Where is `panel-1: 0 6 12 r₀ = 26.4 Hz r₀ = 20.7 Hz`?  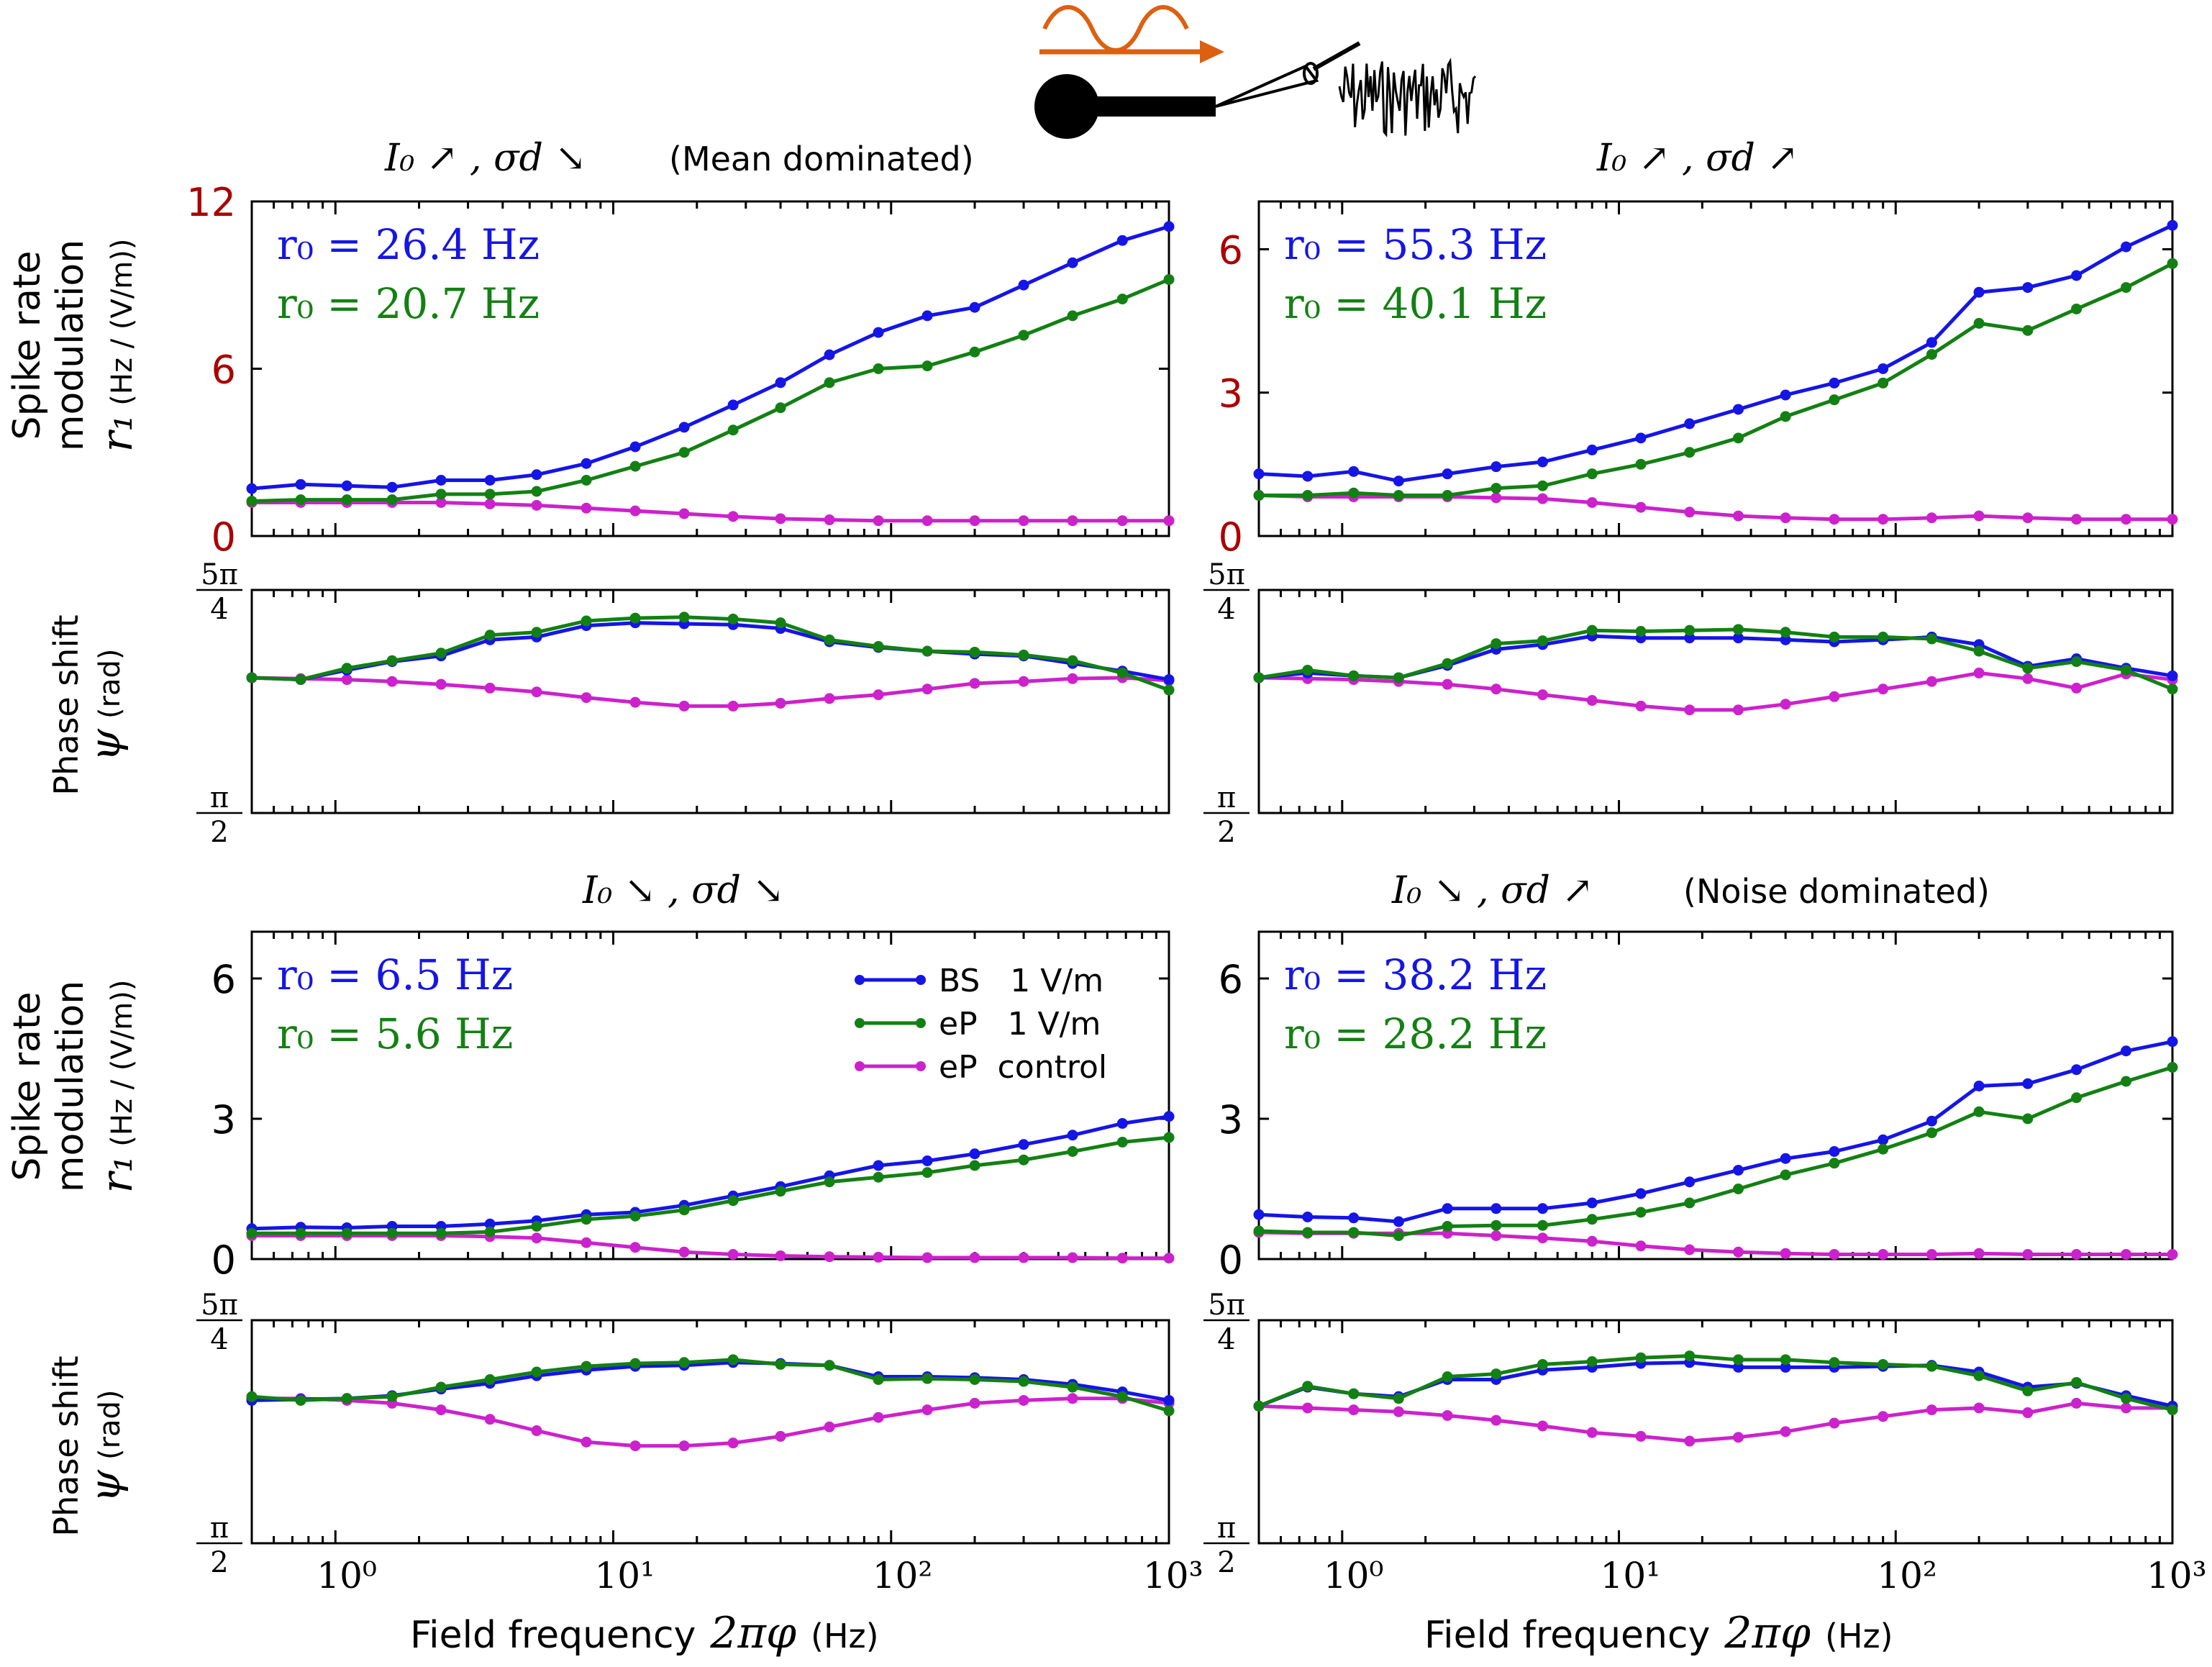 panel-1: 0 6 12 r₀ = 26.4 Hz r₀ = 20.7 Hz is located at coordinates (680, 370).